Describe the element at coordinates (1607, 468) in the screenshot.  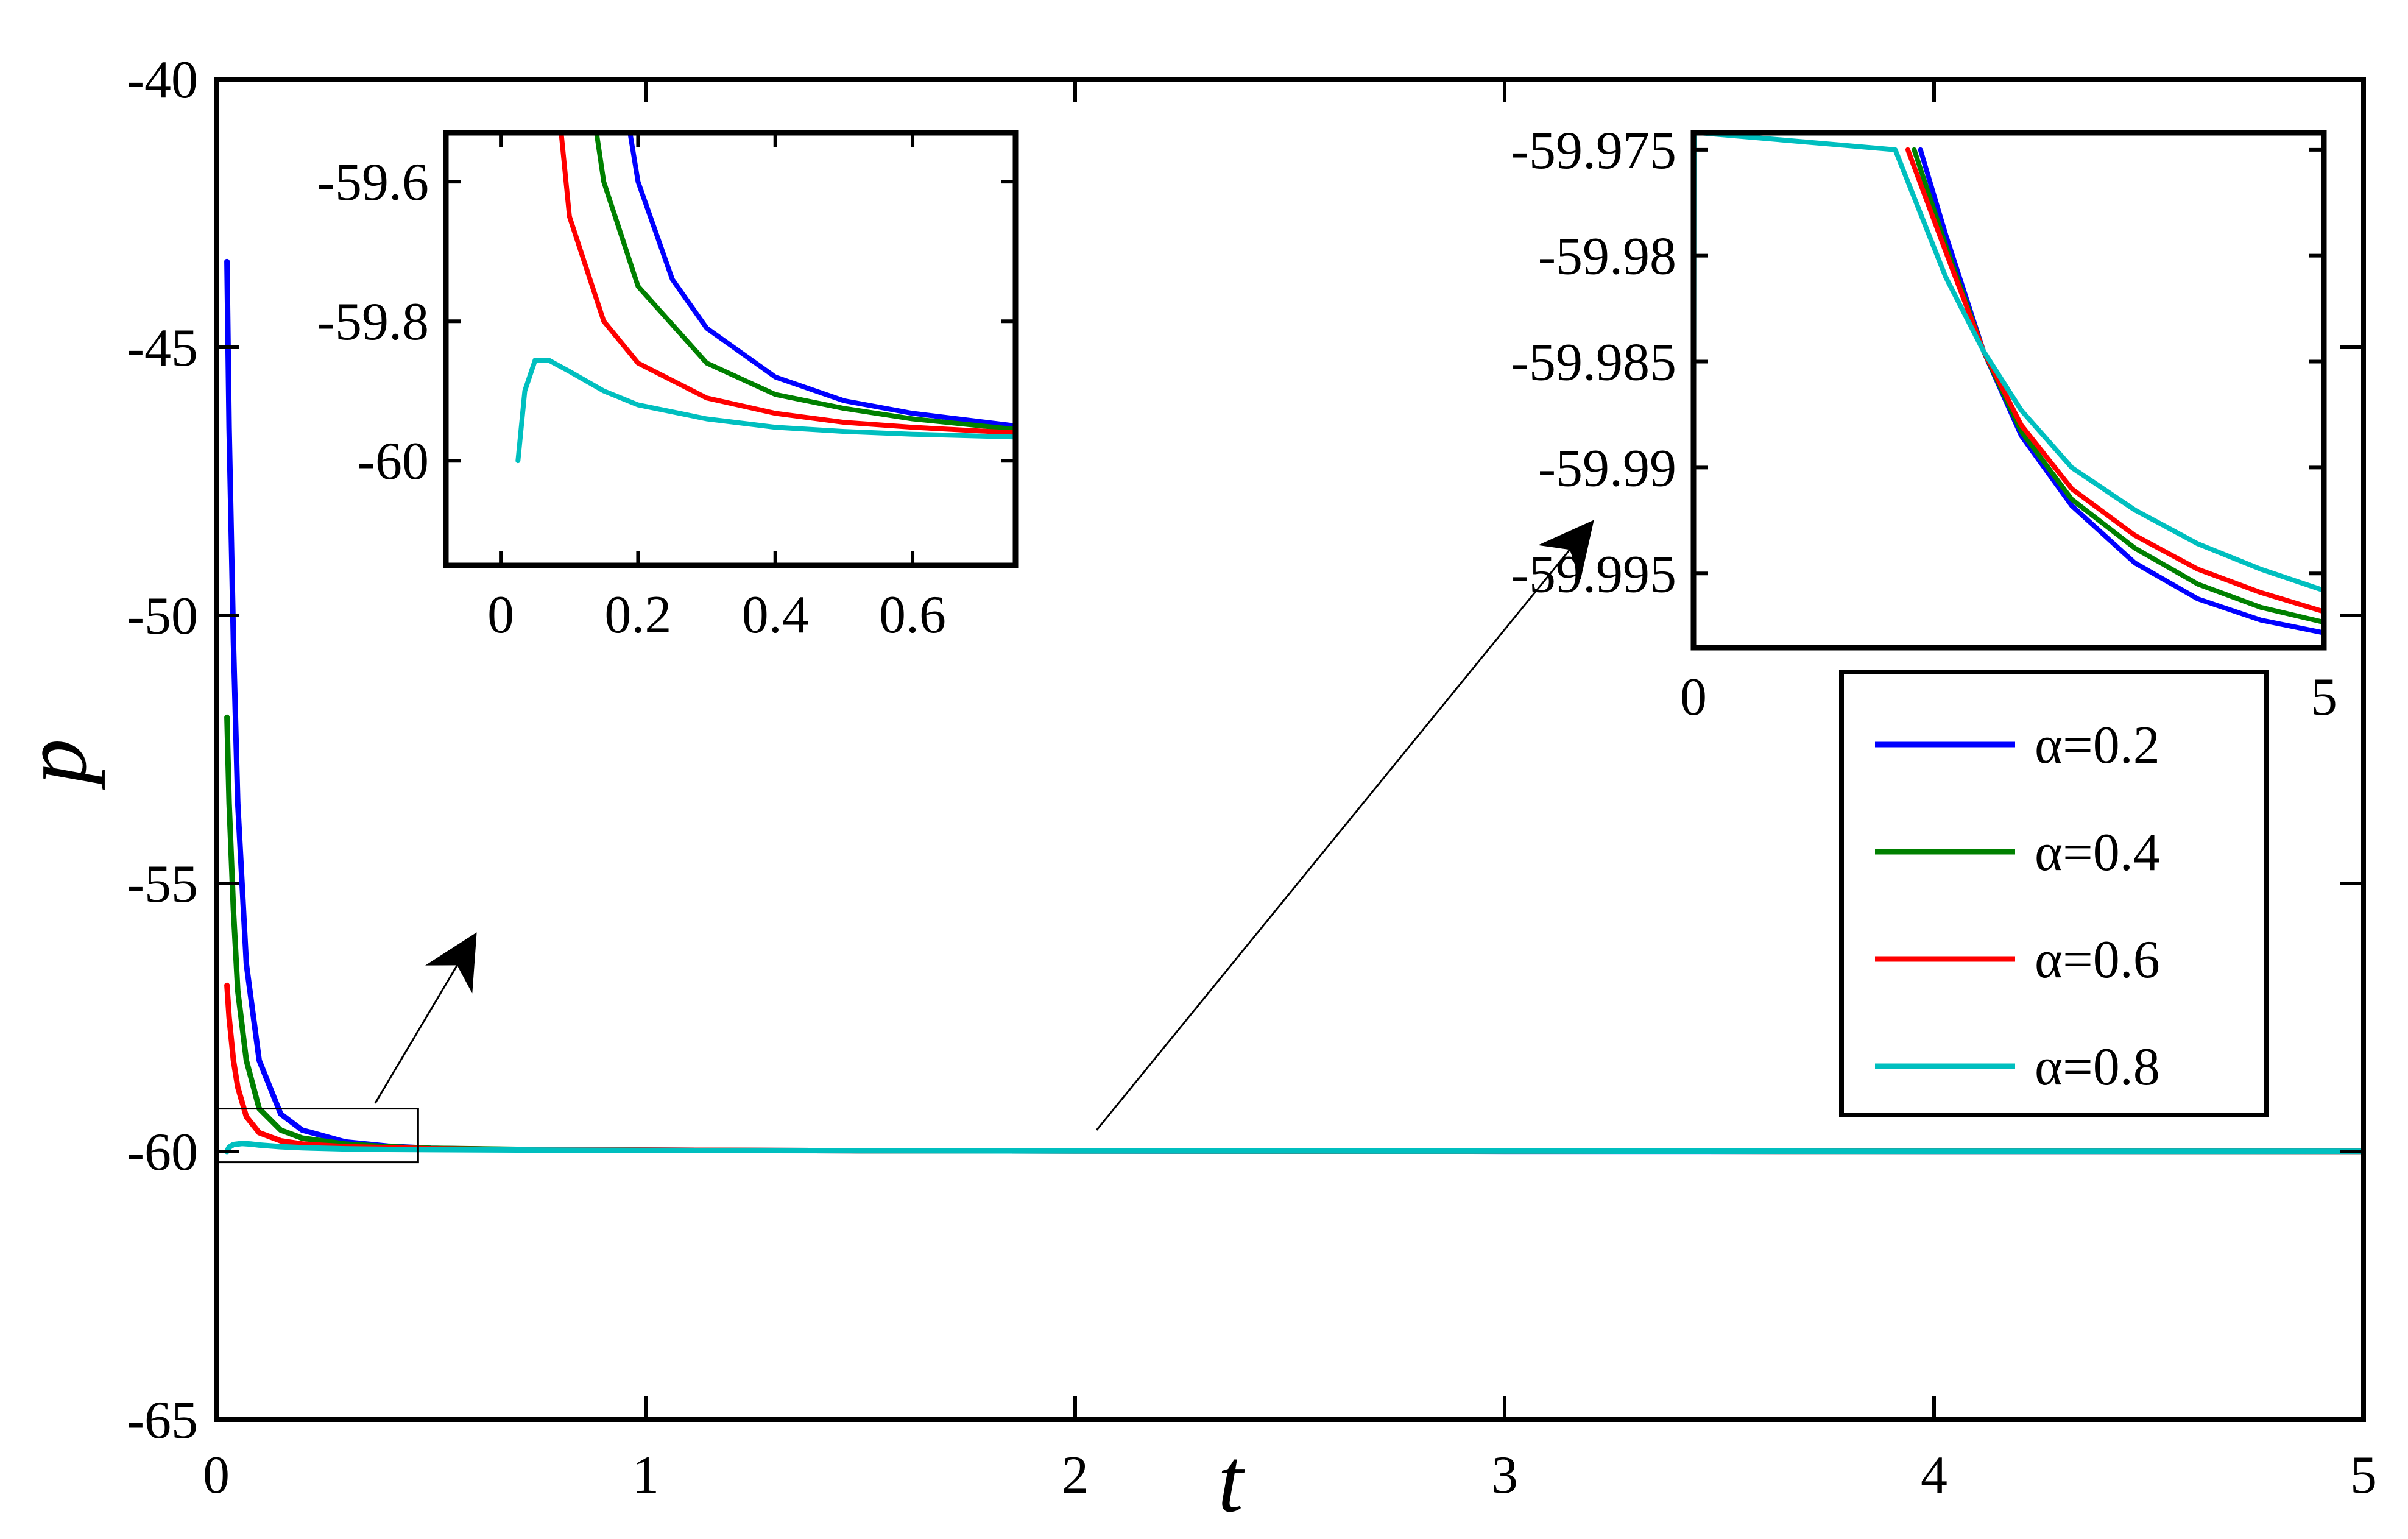
I see `y-tick-label: -59.99` at that location.